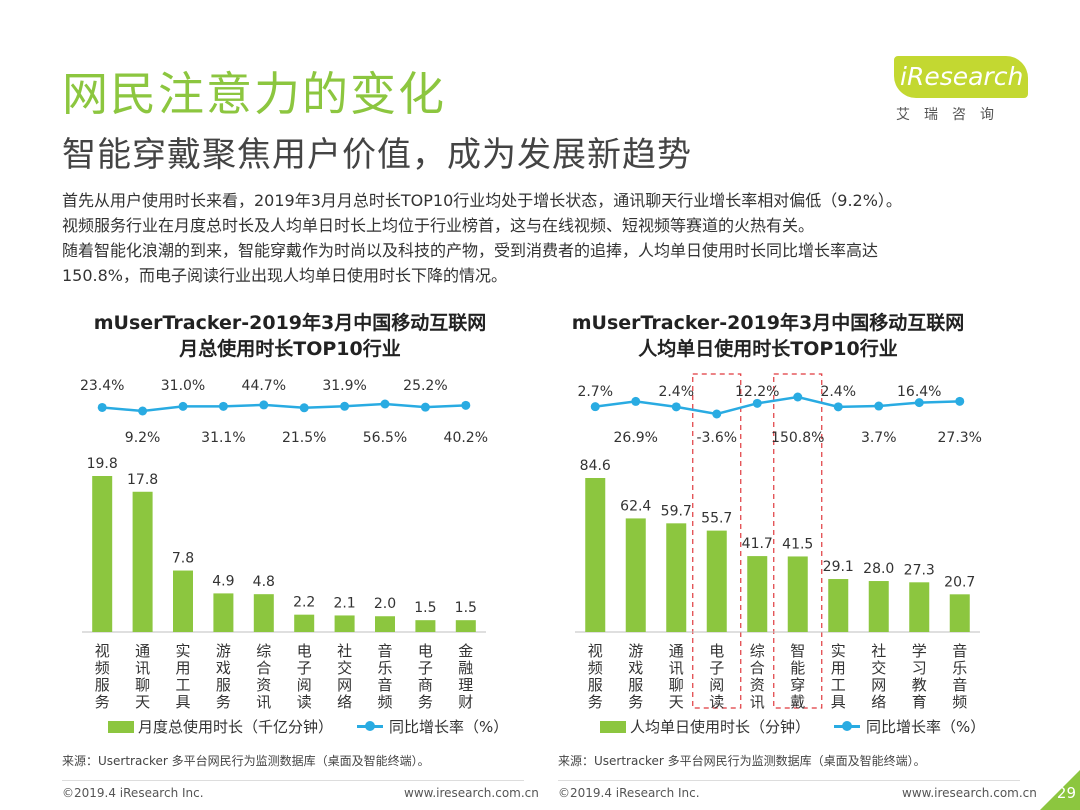 The height and width of the screenshot is (810, 1080). Describe the element at coordinates (797, 676) in the screenshot. I see `category-label: 智能穿戴` at that location.